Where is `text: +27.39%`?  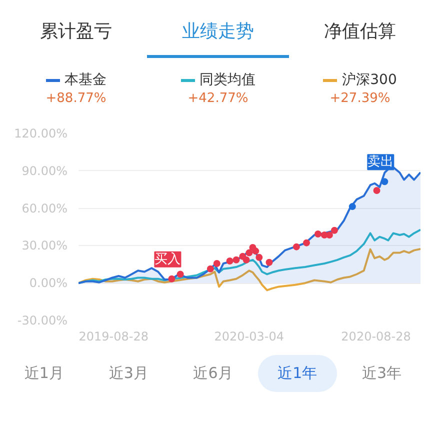
text: +27.39% is located at coordinates (360, 99).